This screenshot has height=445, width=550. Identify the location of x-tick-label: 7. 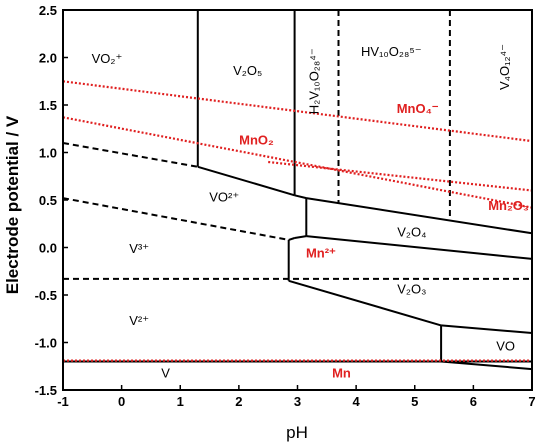
(531, 401).